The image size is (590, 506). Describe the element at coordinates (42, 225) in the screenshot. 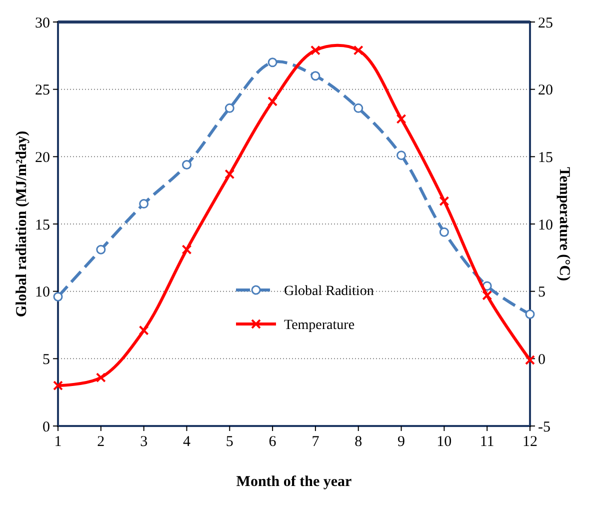

I see `y-tick-label: 15` at that location.